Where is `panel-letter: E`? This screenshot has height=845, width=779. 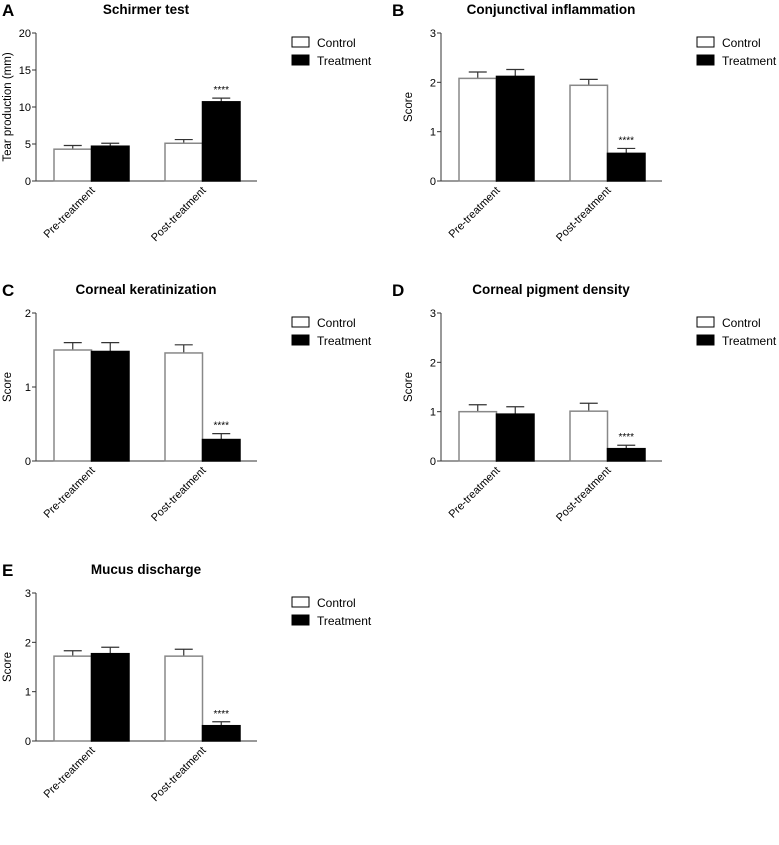
panel-letter: E is located at coordinates (7, 570).